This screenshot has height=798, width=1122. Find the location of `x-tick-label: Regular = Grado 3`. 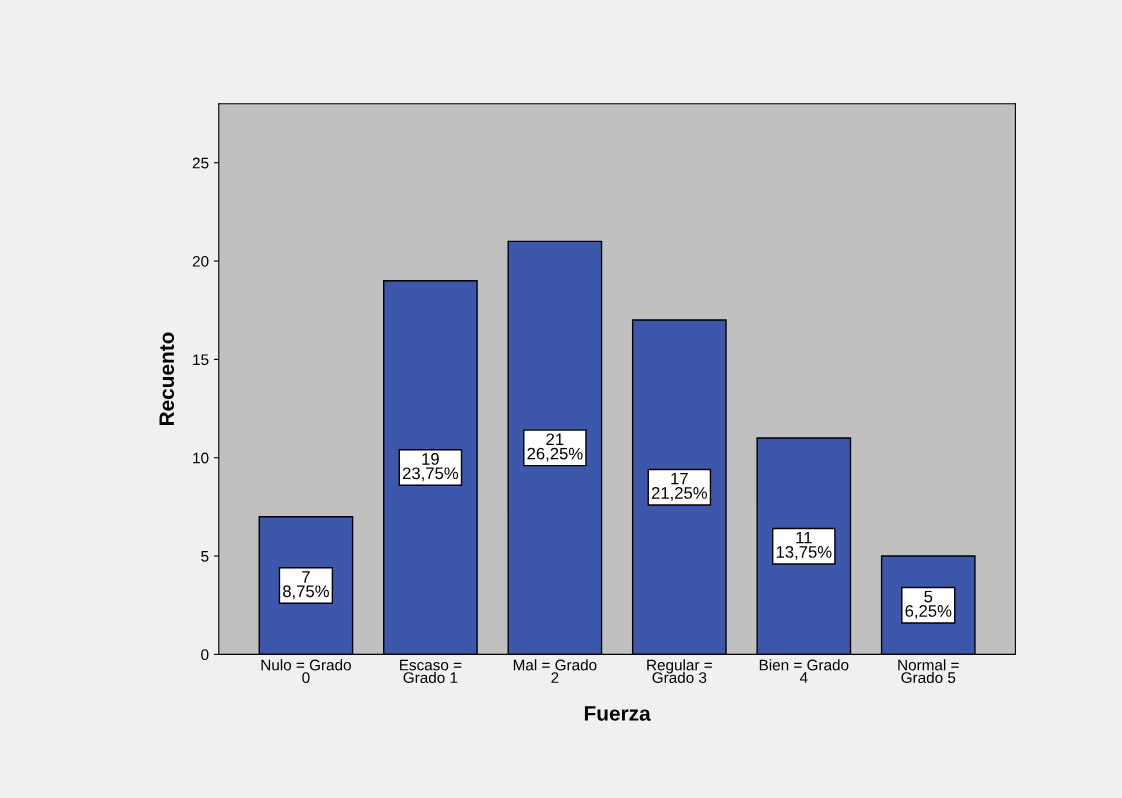

x-tick-label: Regular = Grado 3 is located at coordinates (679, 671).